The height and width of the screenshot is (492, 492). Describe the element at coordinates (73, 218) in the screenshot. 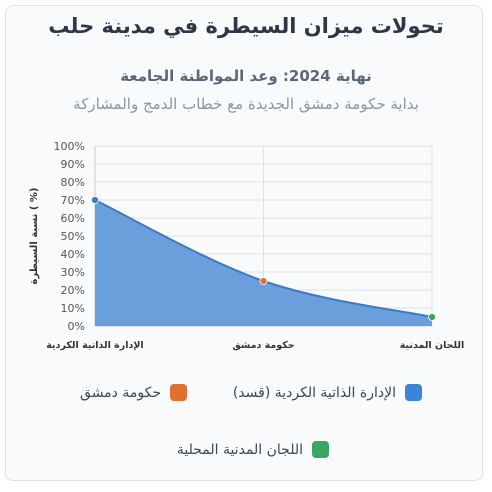

I see `y-tick-label: 60%` at that location.